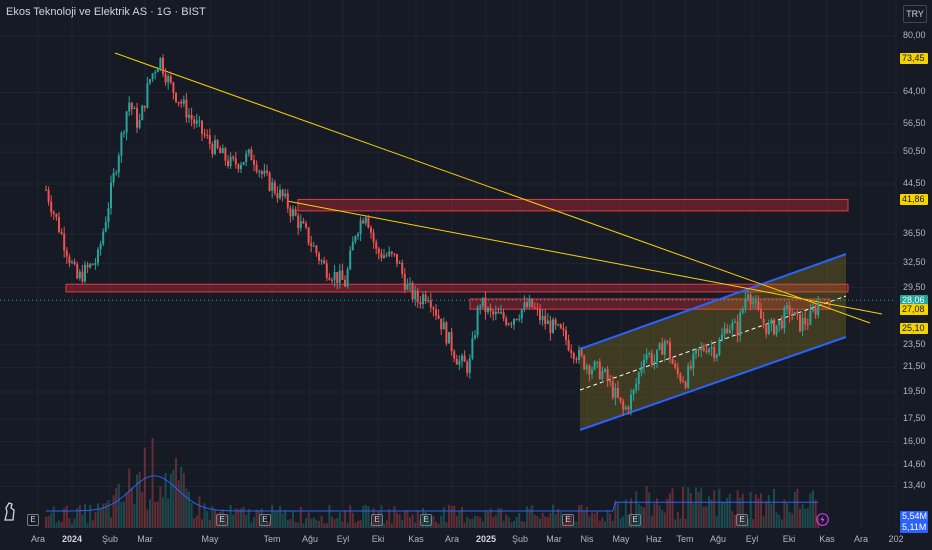 Image resolution: width=932 pixels, height=550 pixels. What do you see at coordinates (914, 418) in the screenshot?
I see `price-tick-label: 17,50` at bounding box center [914, 418].